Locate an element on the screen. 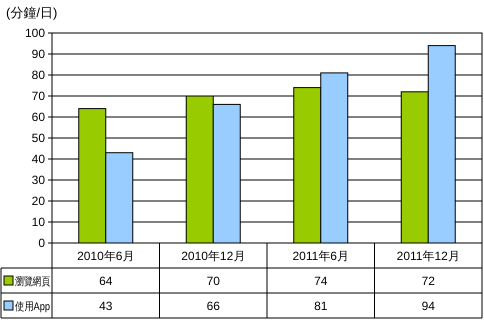  data-label: 74 is located at coordinates (321, 281).